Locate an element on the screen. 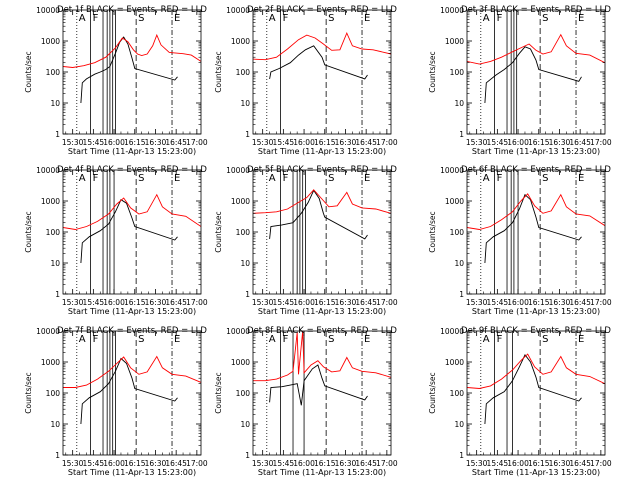 The image size is (640, 480). panel-title: Det 9f BLACK = Events, RED = LLD is located at coordinates (536, 331).